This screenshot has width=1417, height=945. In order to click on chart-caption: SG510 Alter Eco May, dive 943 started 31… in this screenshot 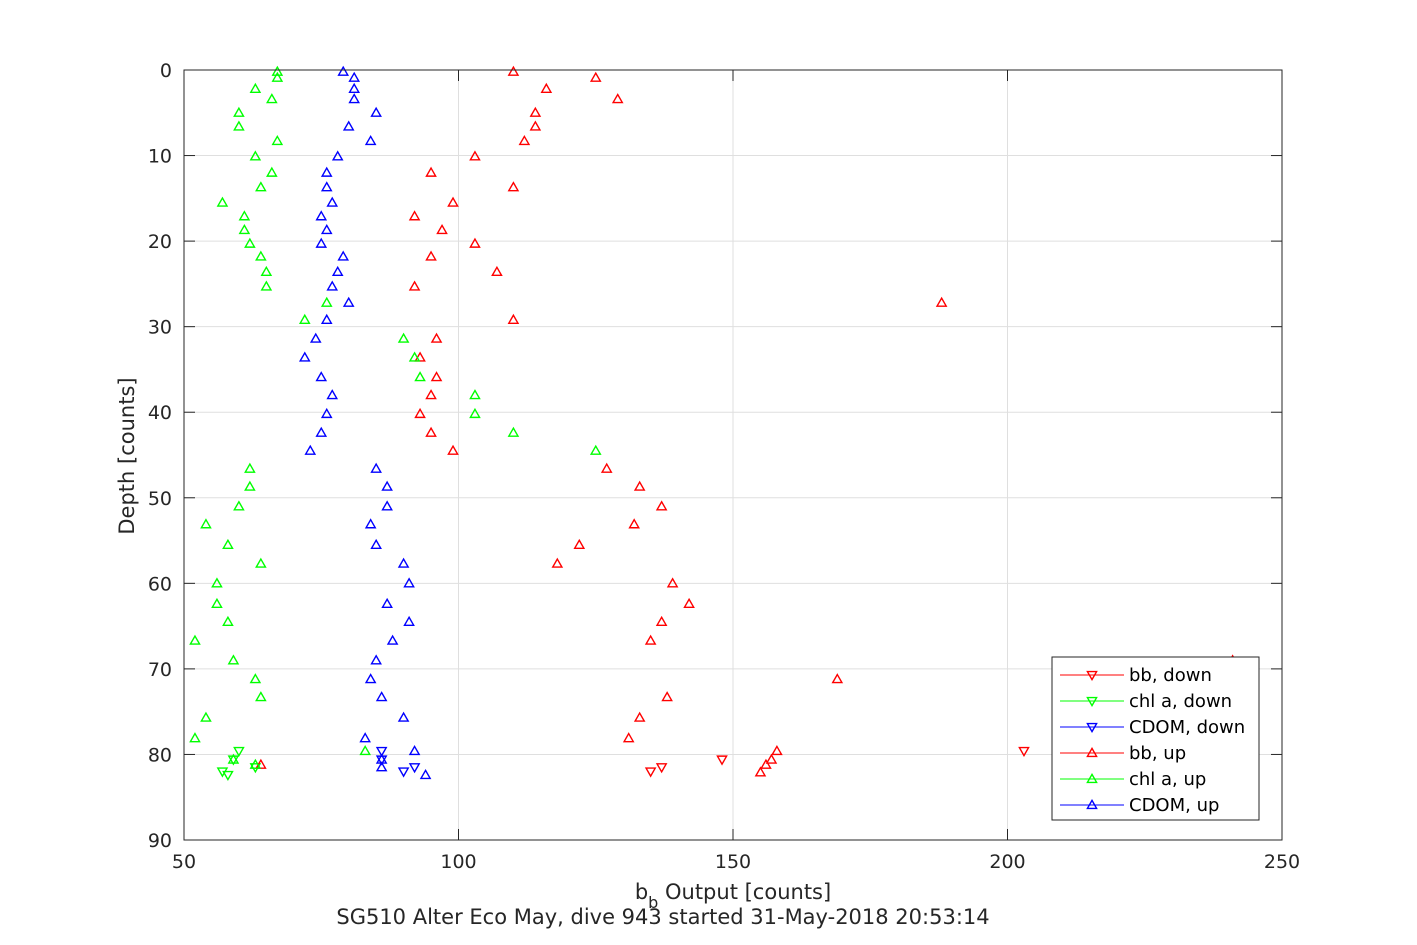, I will do `click(662, 917)`.